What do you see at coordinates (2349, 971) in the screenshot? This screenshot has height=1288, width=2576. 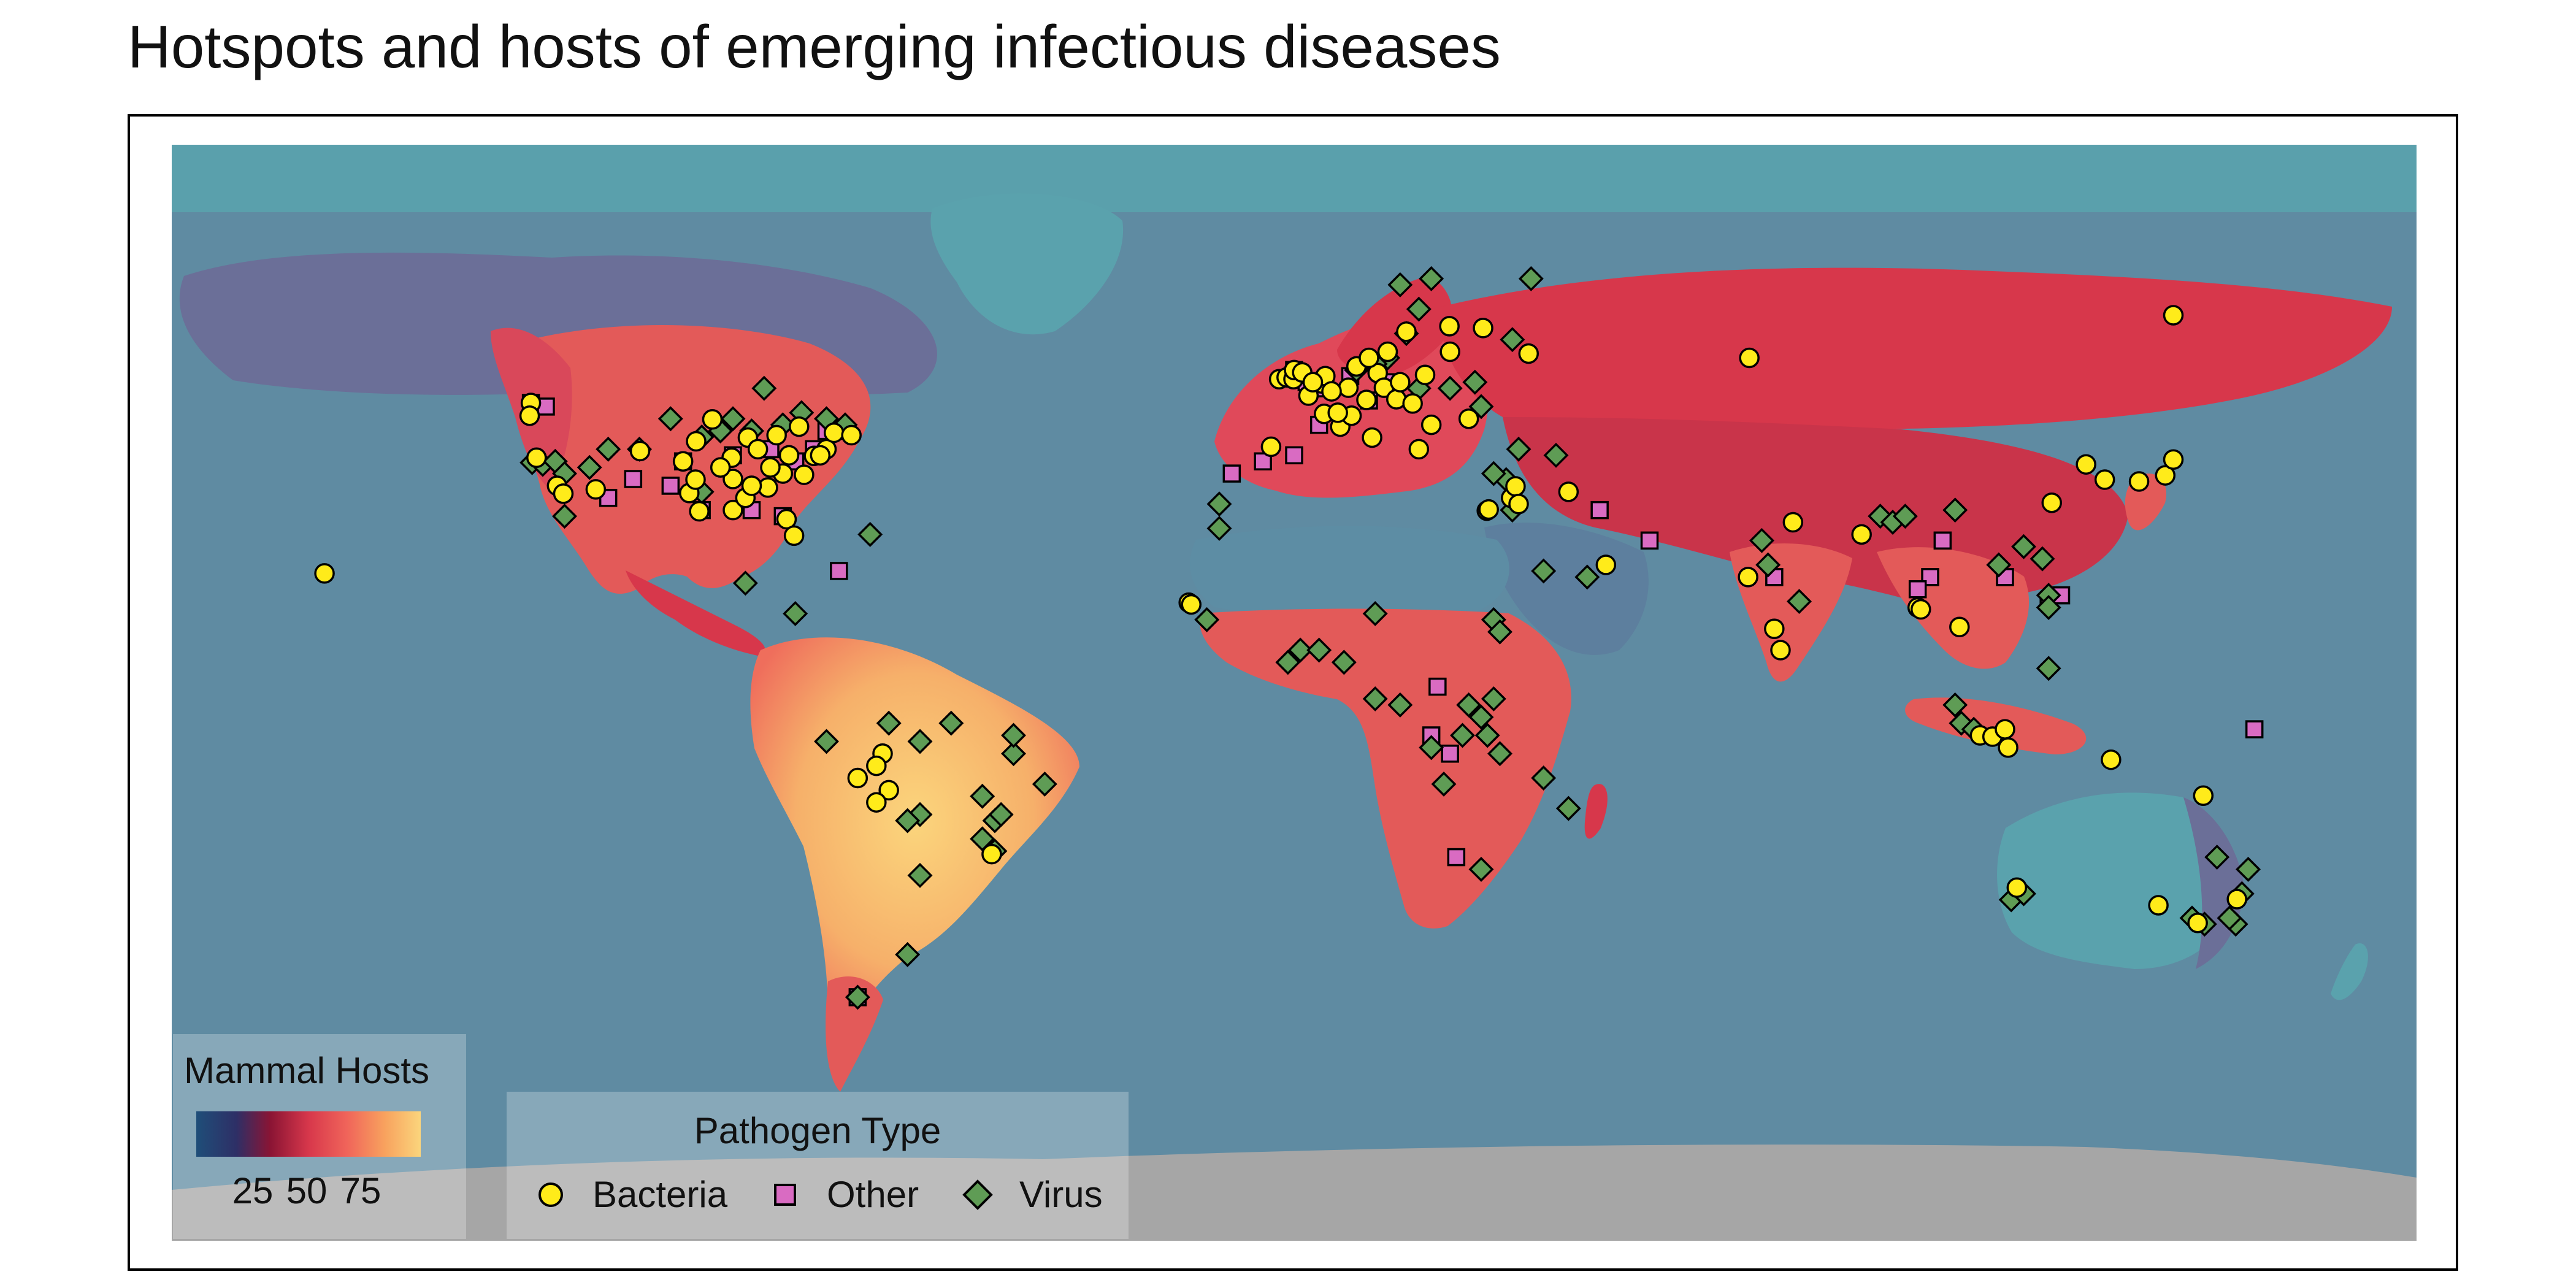 I see `new-zealand` at bounding box center [2349, 971].